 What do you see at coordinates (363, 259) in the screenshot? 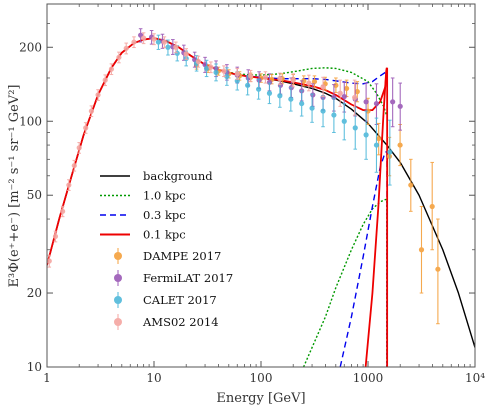
I see `curve-0-3-kpc-component` at bounding box center [363, 259].